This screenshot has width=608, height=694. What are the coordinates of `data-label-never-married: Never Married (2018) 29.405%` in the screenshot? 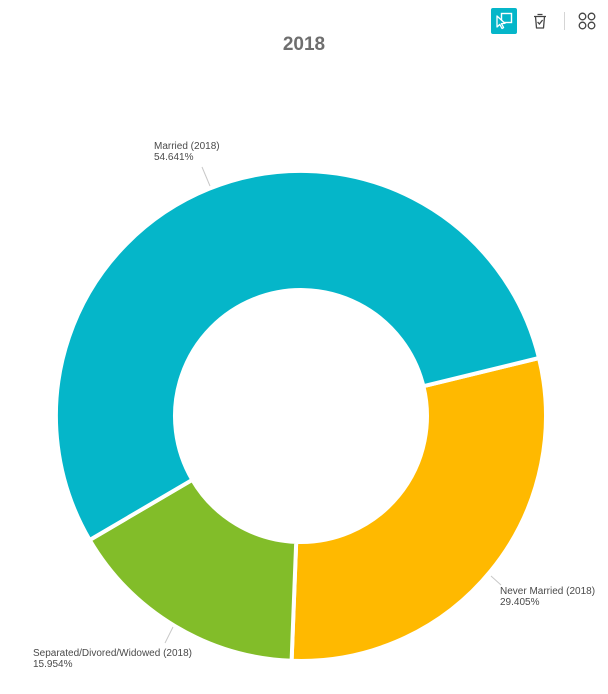 It's located at (547, 597).